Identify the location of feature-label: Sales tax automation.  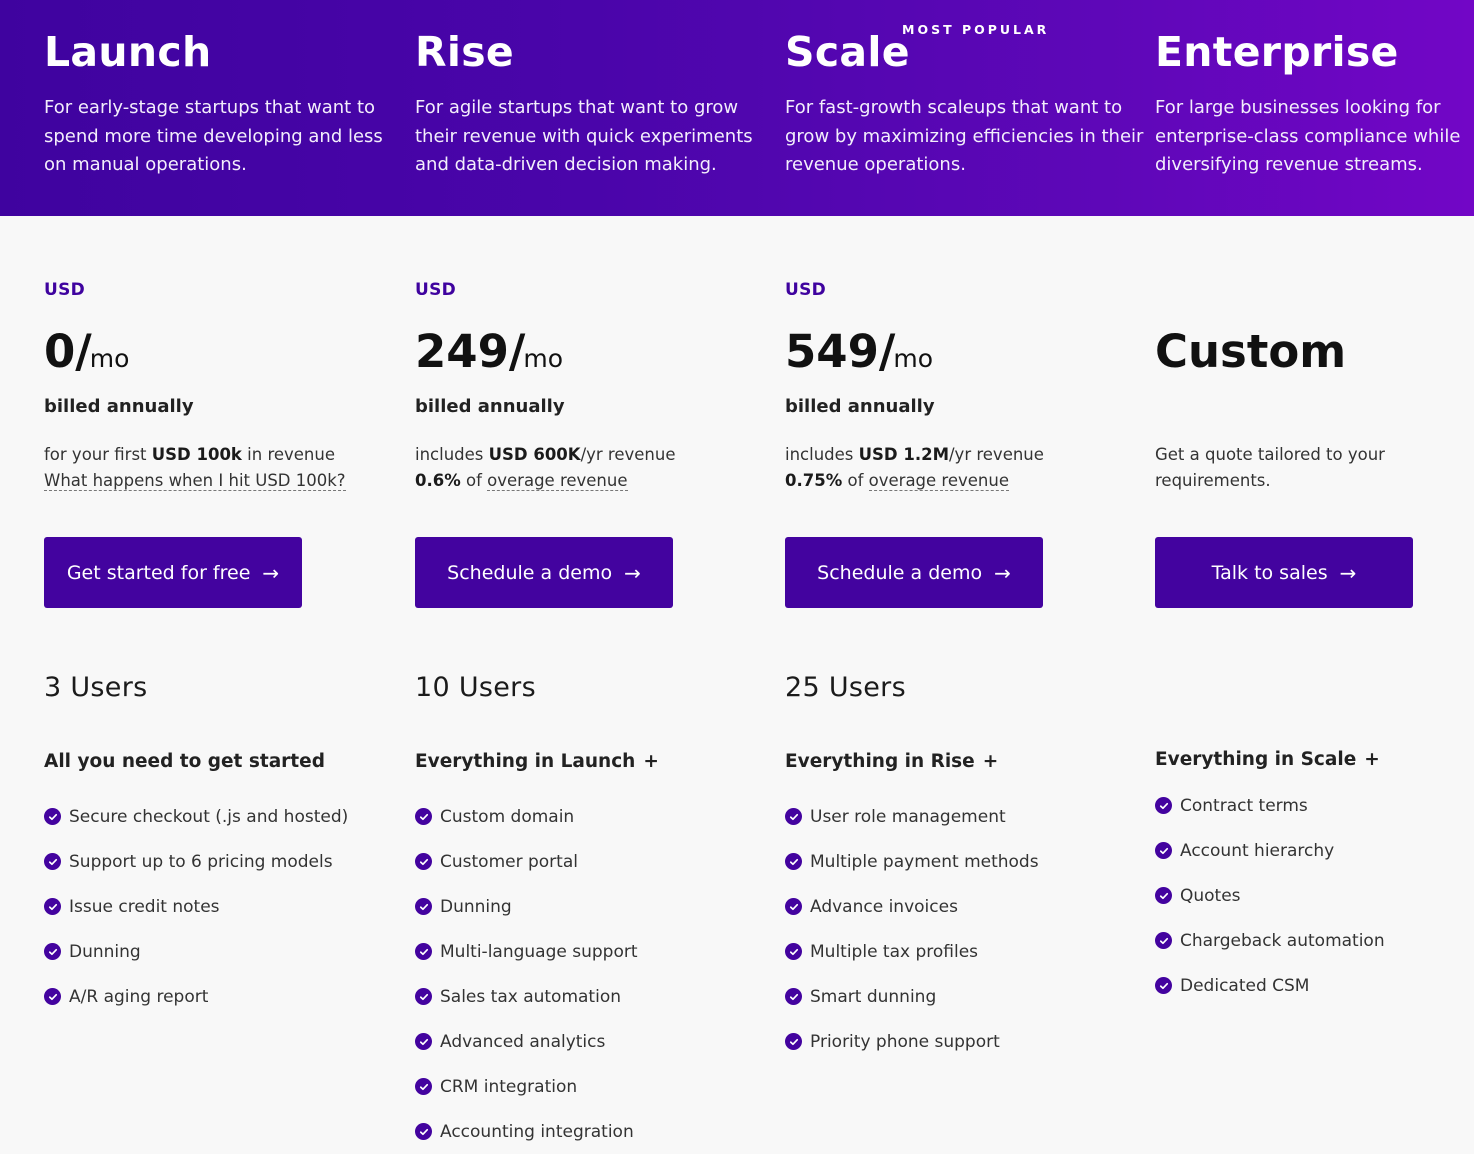
(530, 996).